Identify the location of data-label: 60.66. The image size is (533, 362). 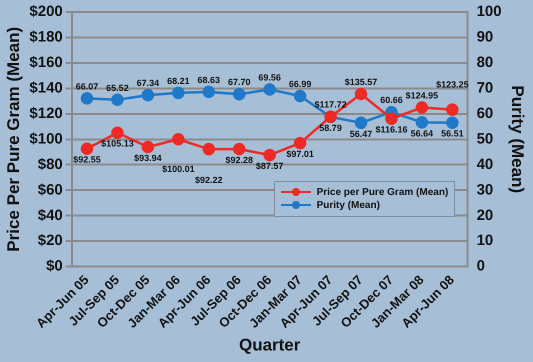
(391, 100).